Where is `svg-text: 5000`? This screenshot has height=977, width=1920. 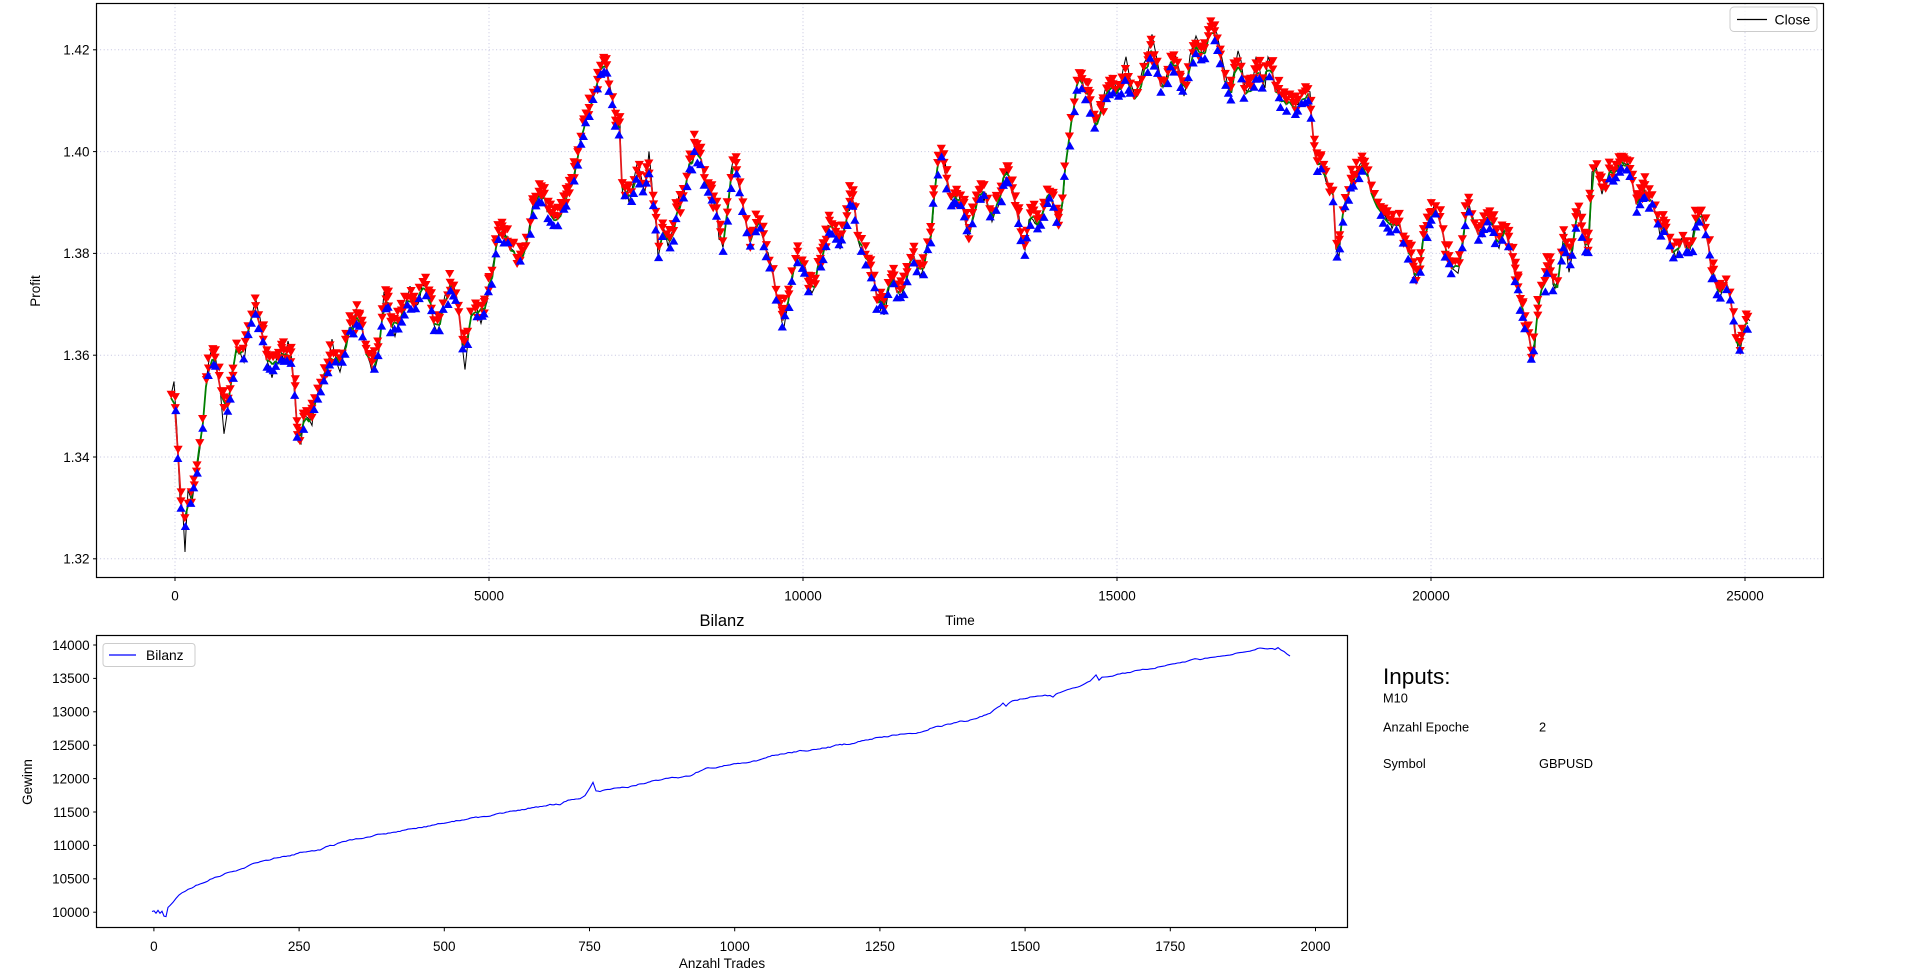 svg-text: 5000 is located at coordinates (489, 596).